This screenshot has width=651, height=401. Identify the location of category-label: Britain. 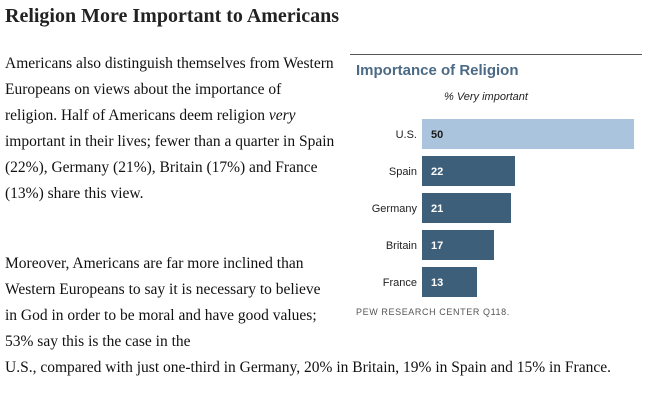
(401, 246).